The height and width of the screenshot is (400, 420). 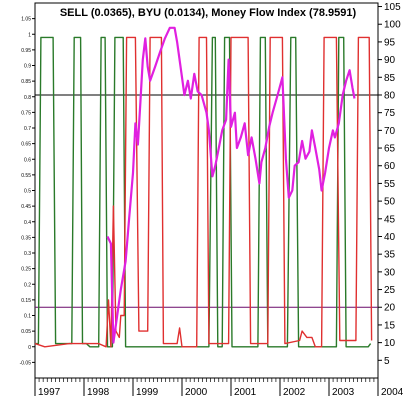 I want to click on right-tick-label: 55, so click(x=390, y=184).